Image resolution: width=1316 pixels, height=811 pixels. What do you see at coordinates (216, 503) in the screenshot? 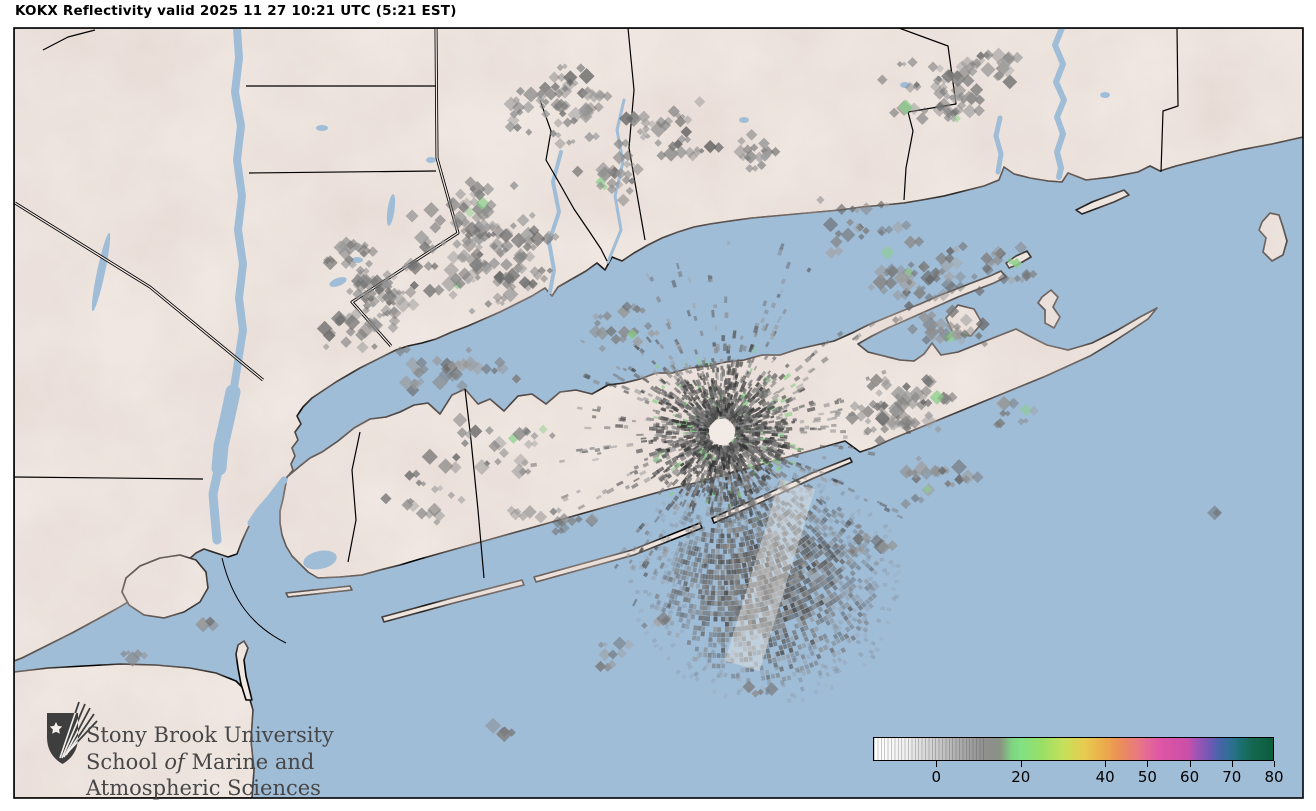
I see `hudson-river-lower` at bounding box center [216, 503].